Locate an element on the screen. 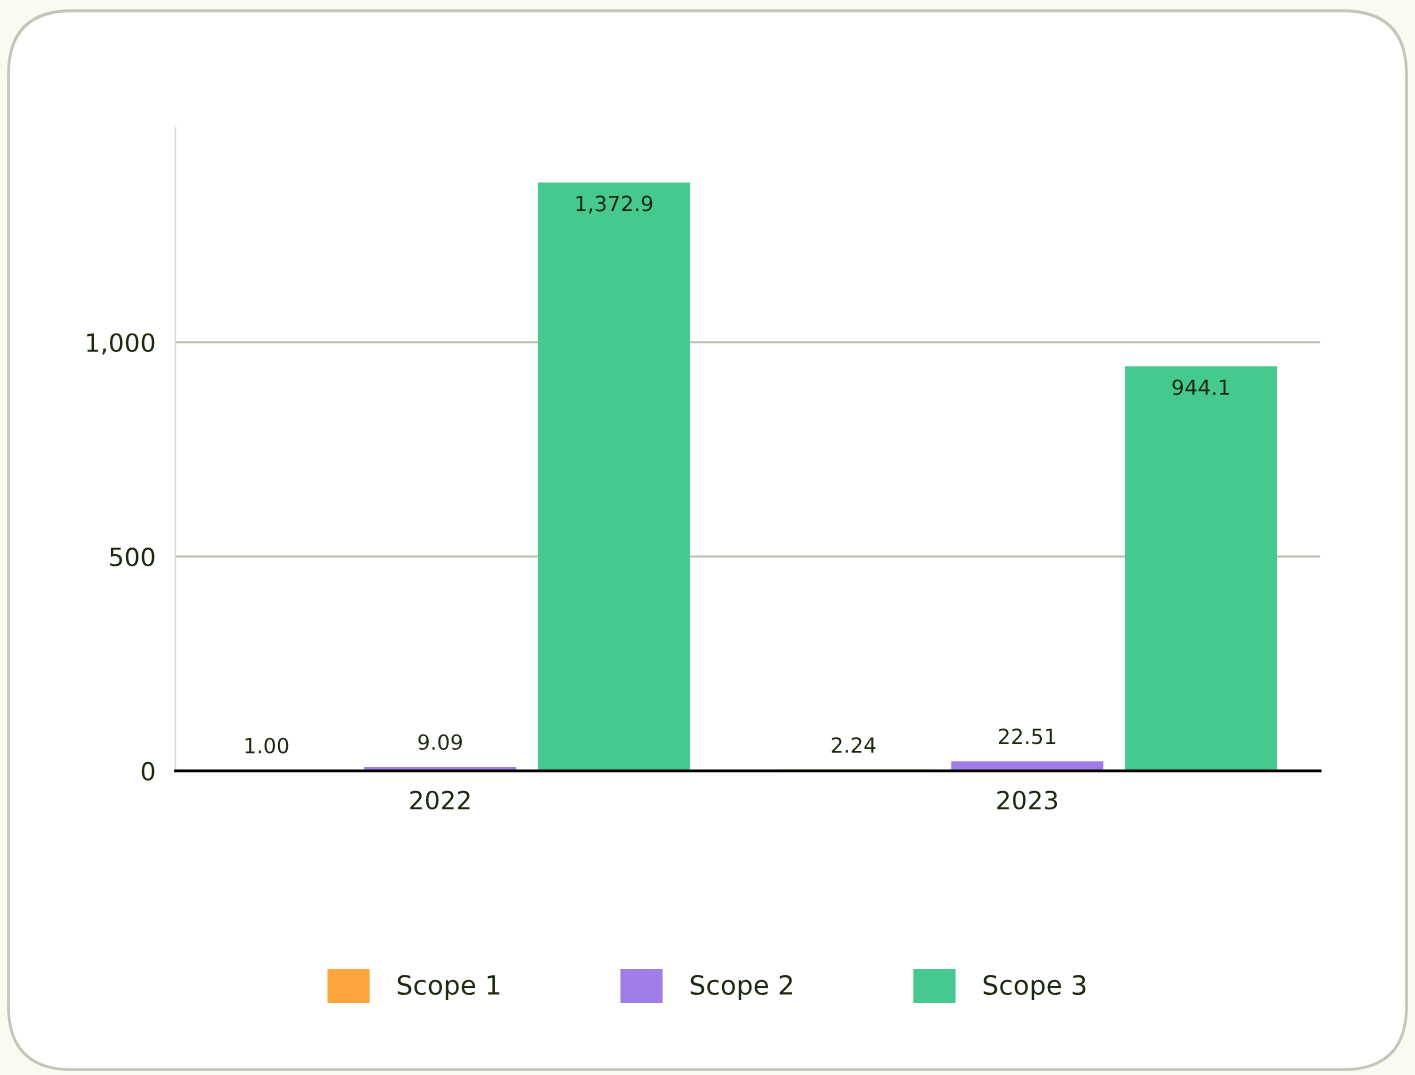 The width and height of the screenshot is (1415, 1075). legend-label: Scope 2 is located at coordinates (741, 987).